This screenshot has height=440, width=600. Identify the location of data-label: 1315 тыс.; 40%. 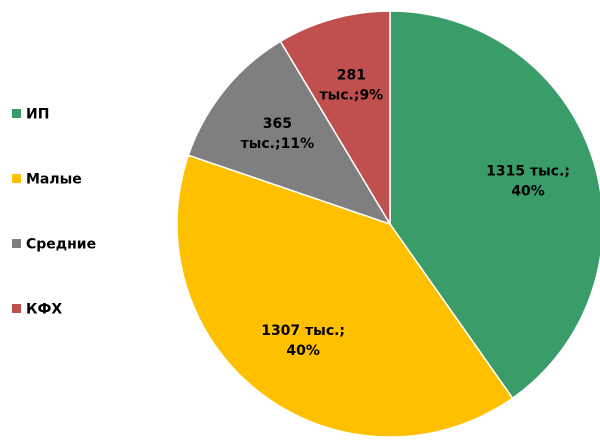
(528, 181).